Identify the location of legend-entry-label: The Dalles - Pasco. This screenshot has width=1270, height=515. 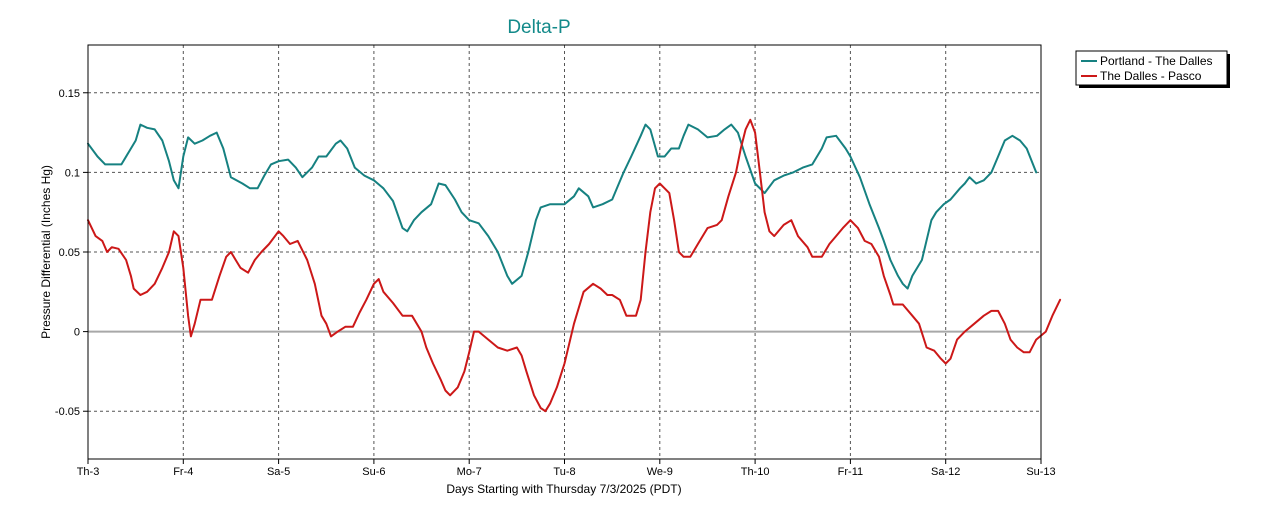
(1151, 76).